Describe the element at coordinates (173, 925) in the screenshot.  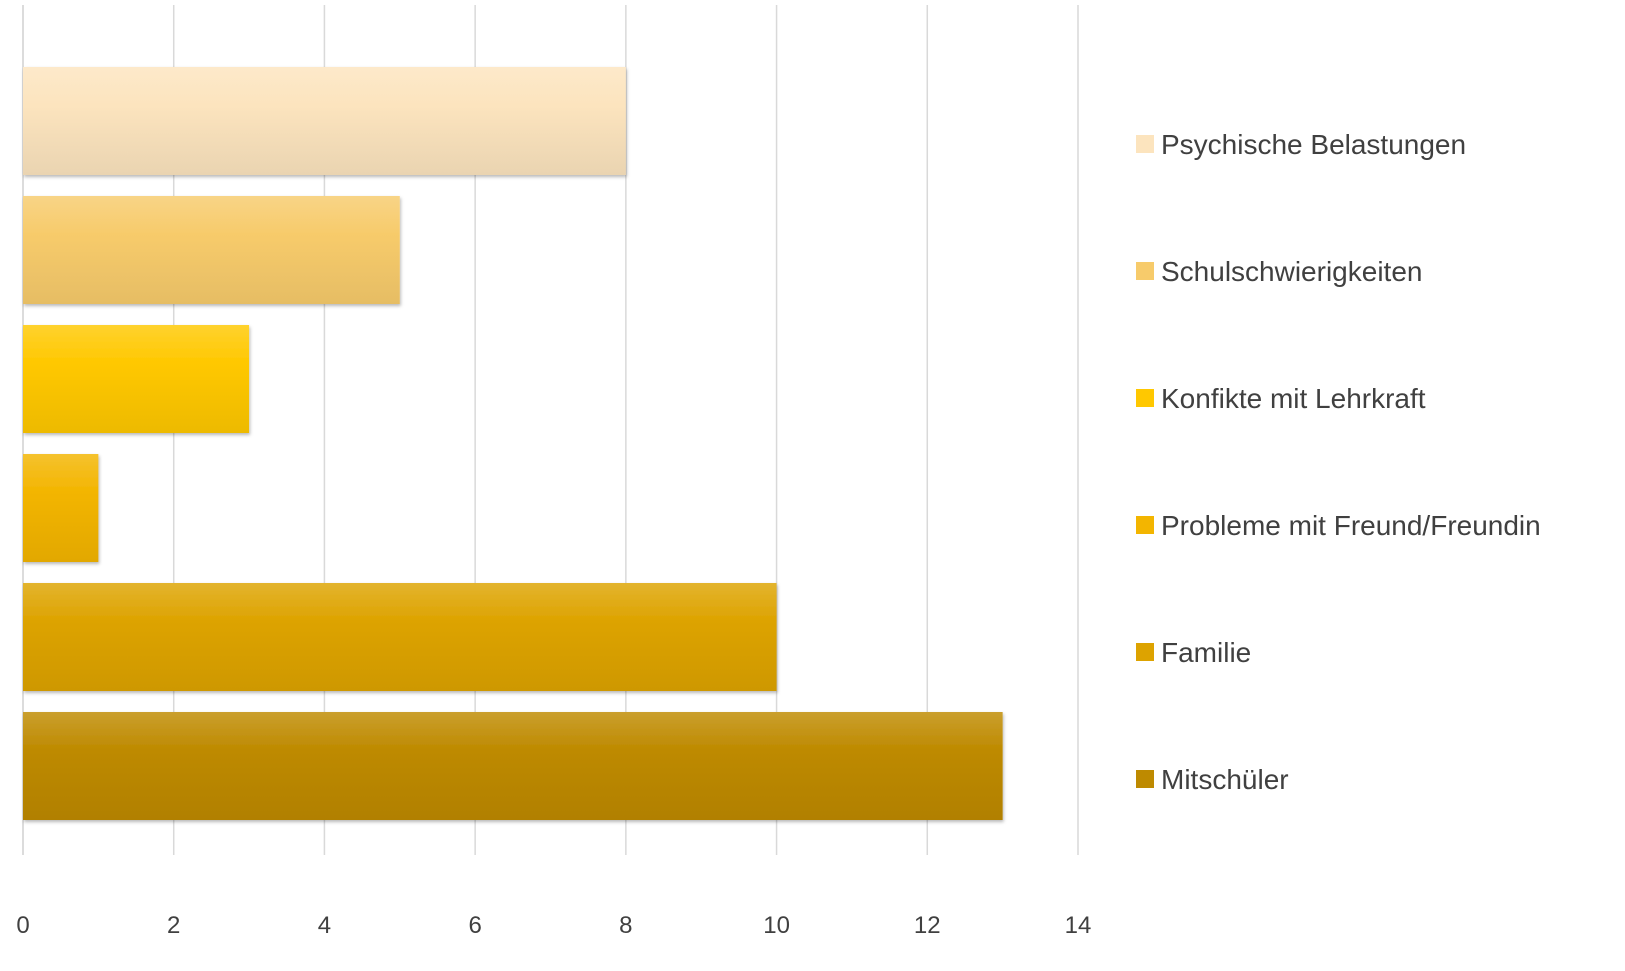
I see `x-tick-label-2: 2` at that location.